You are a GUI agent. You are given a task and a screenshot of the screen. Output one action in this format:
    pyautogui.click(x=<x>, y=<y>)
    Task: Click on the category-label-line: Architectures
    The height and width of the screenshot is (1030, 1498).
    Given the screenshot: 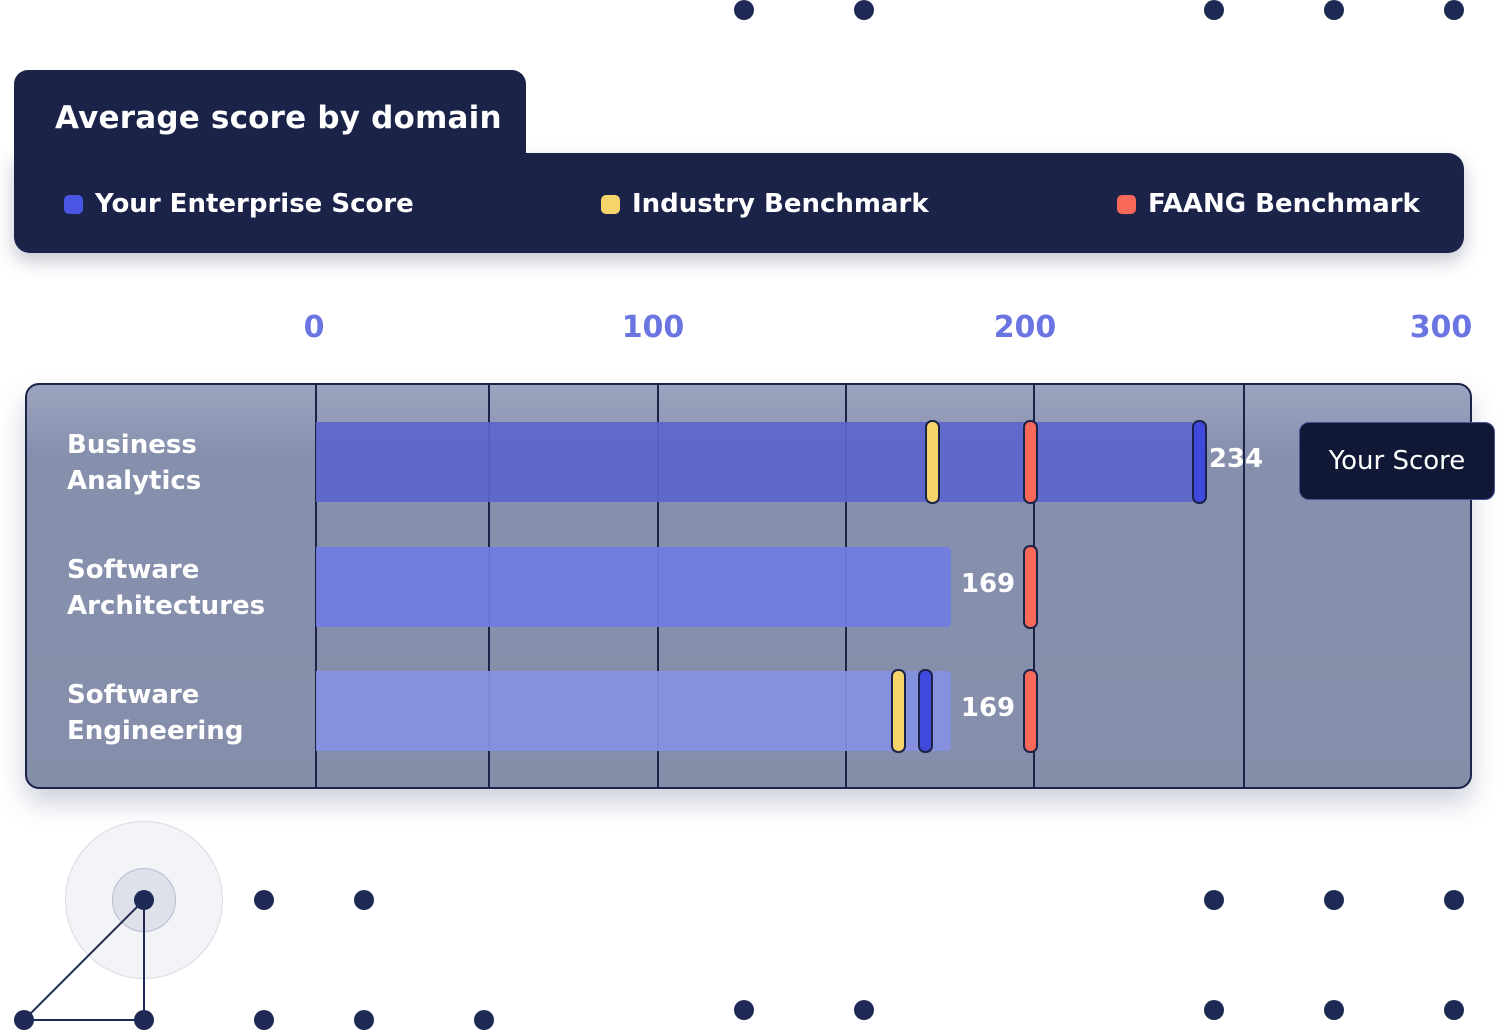 What is the action you would take?
    pyautogui.click(x=166, y=606)
    